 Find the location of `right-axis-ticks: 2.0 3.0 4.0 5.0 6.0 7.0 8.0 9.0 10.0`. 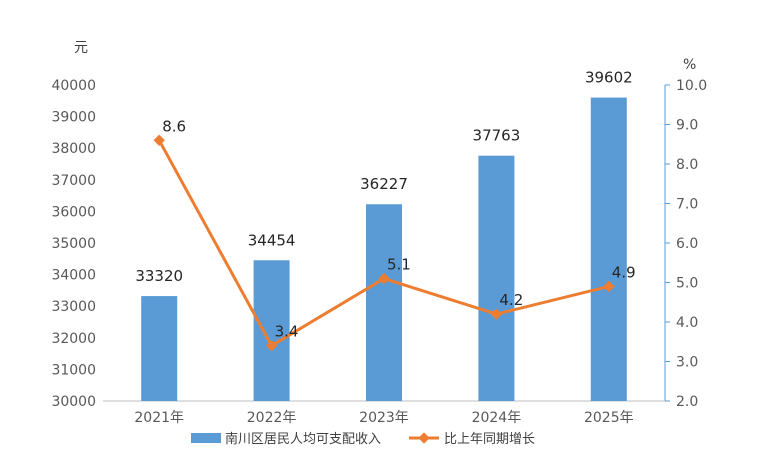

right-axis-ticks: 2.0 3.0 4.0 5.0 6.0 7.0 8.0 9.0 10.0 is located at coordinates (686, 244).